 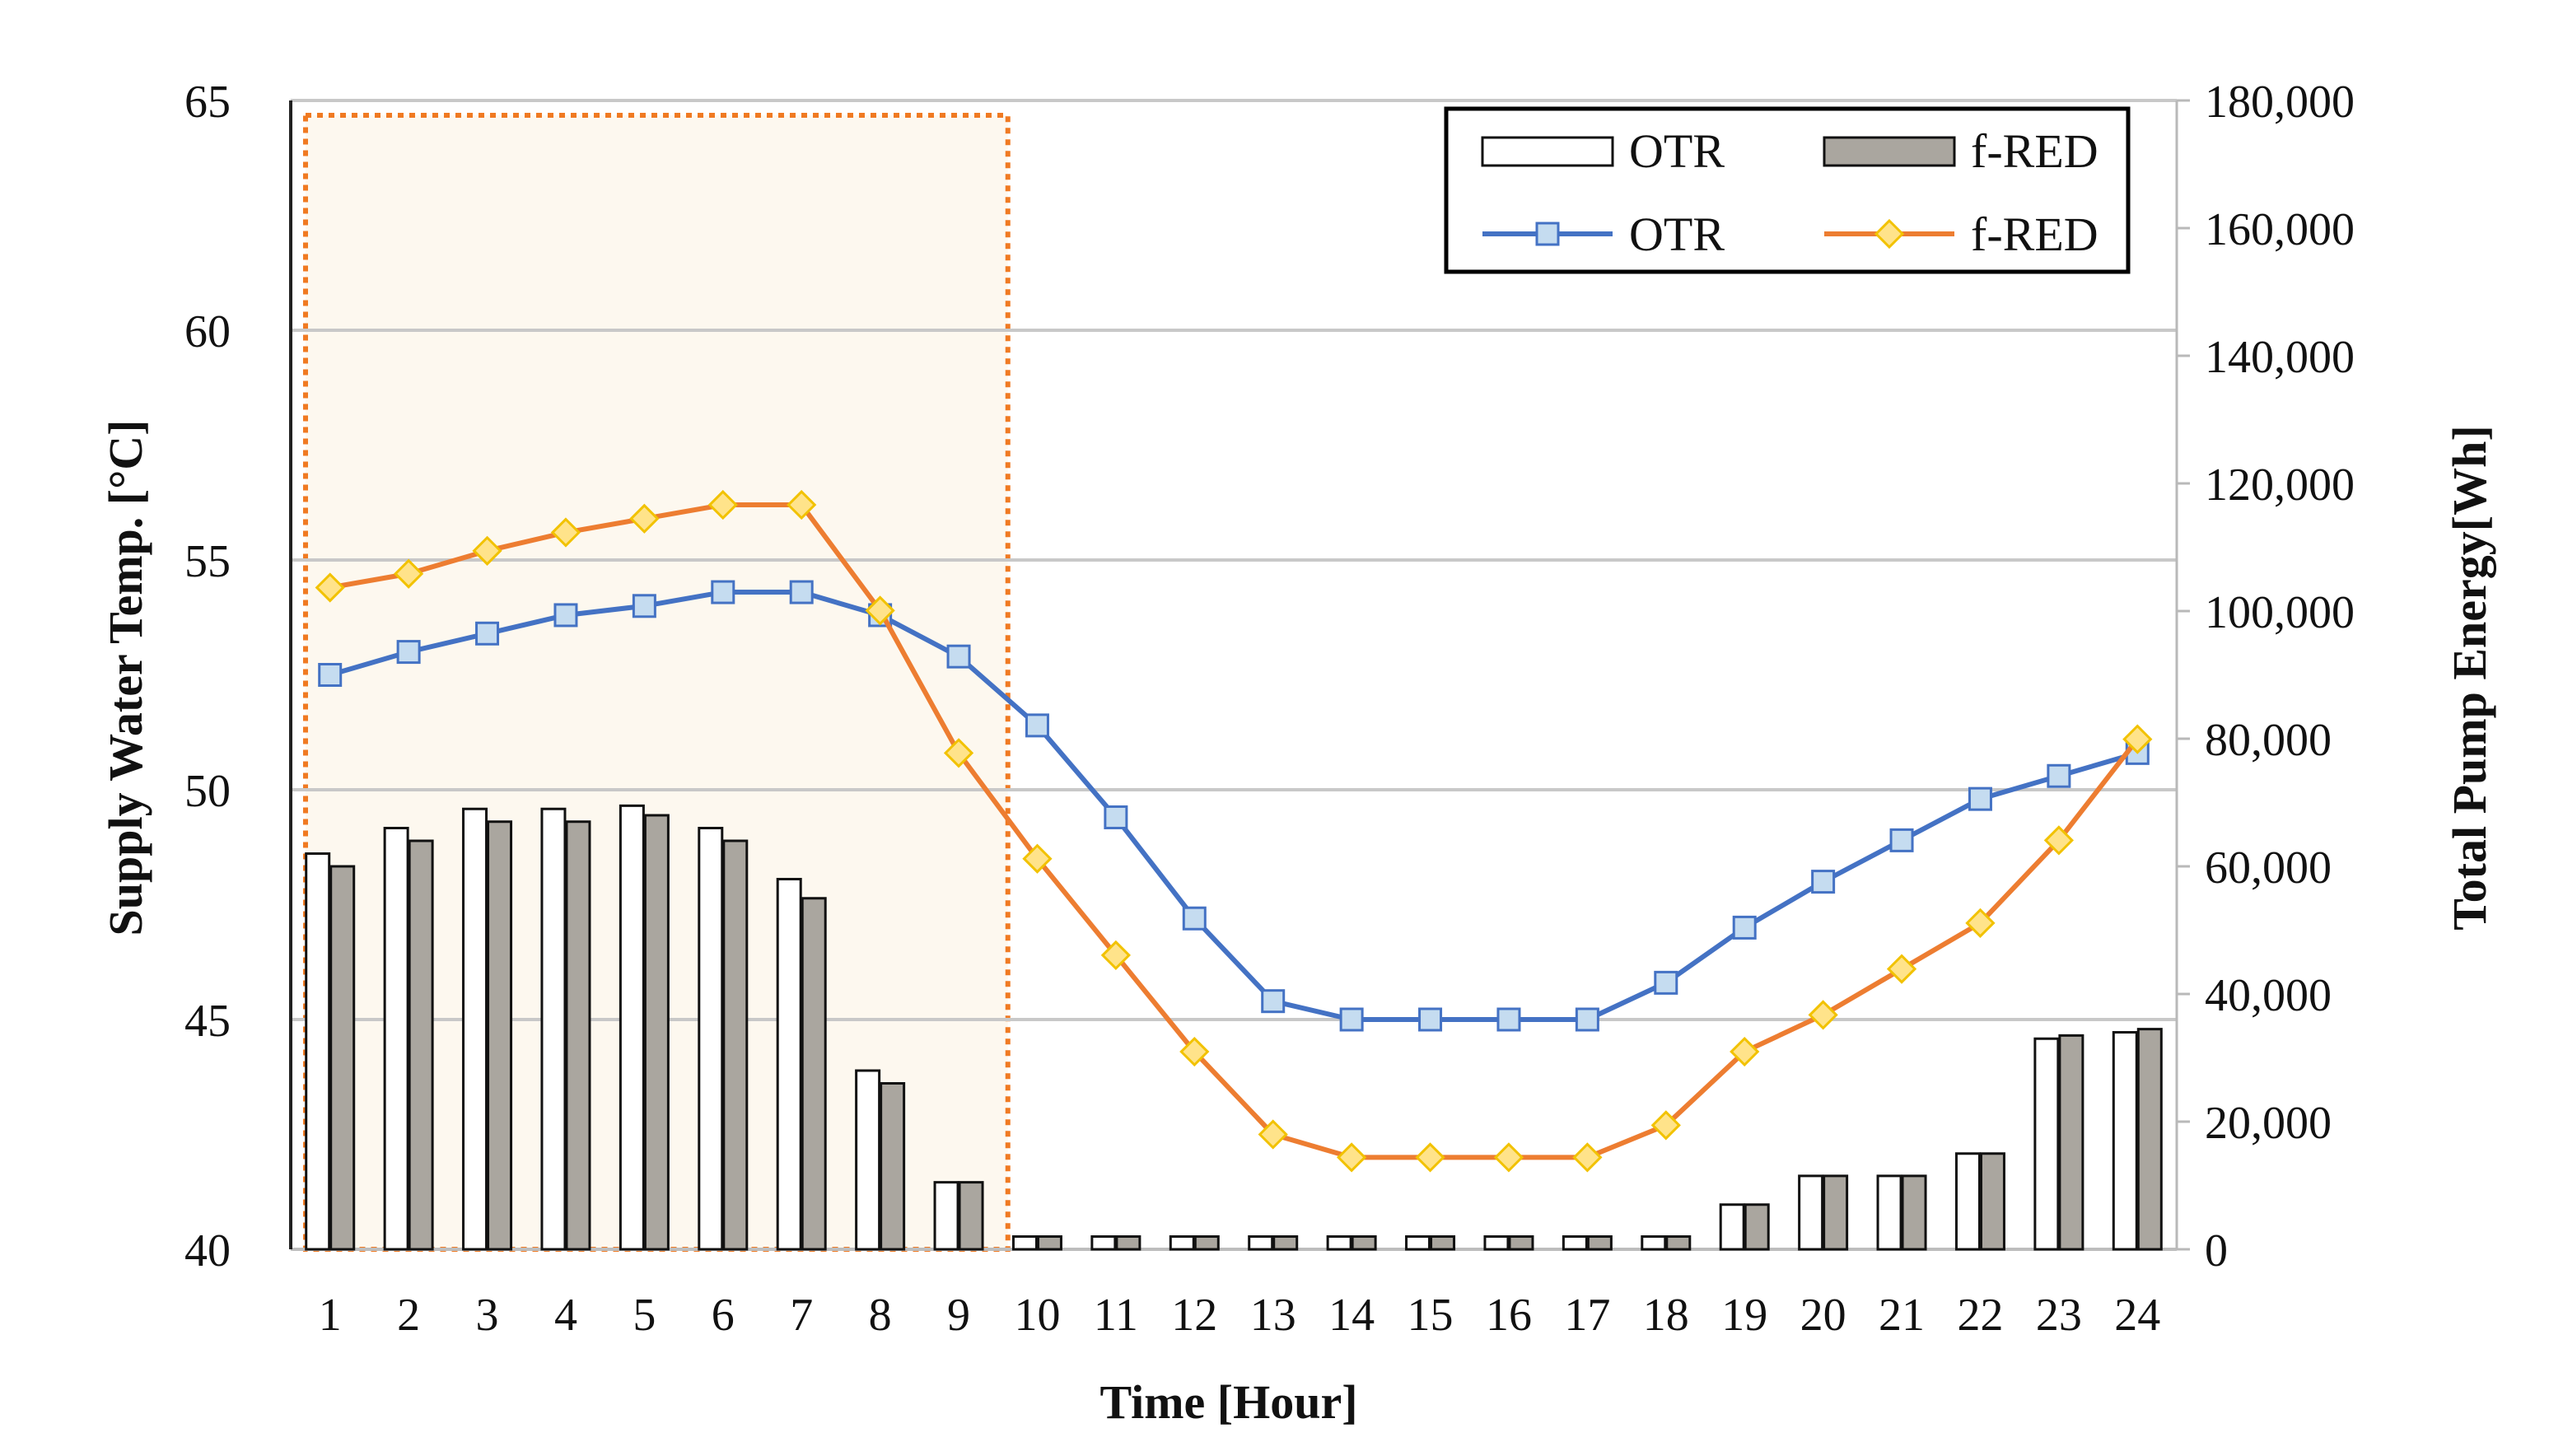 I want to click on x-tick-label: 19, so click(x=1744, y=1315).